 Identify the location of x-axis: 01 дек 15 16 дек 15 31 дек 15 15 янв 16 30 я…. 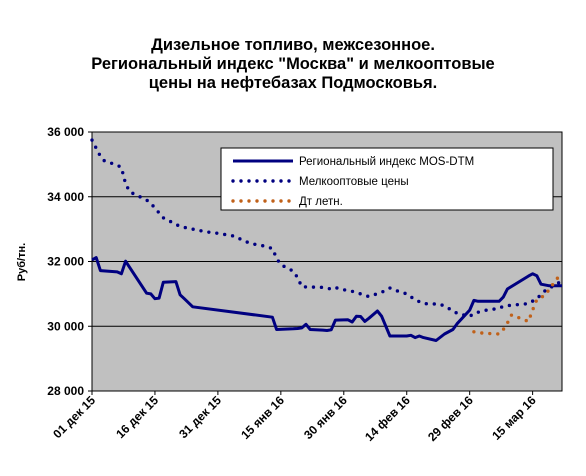
(294, 417).